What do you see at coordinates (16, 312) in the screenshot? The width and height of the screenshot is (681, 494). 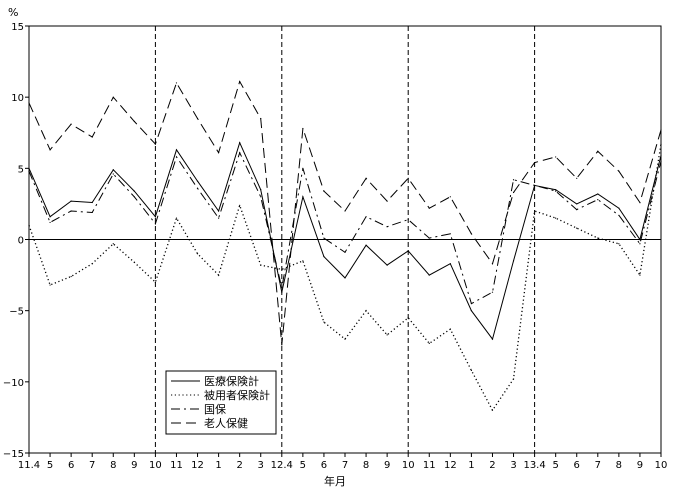 I see `y-tick-label: −5` at bounding box center [16, 312].